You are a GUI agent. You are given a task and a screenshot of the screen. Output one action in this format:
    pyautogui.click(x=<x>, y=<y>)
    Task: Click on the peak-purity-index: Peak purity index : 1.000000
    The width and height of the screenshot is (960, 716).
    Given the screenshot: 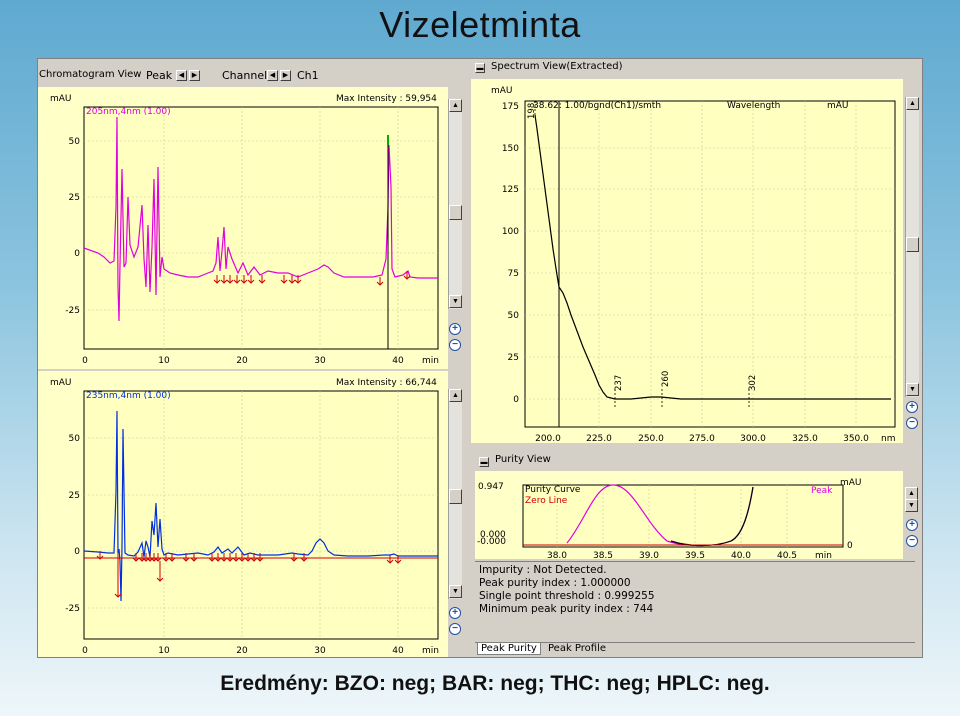 What is the action you would take?
    pyautogui.click(x=555, y=583)
    